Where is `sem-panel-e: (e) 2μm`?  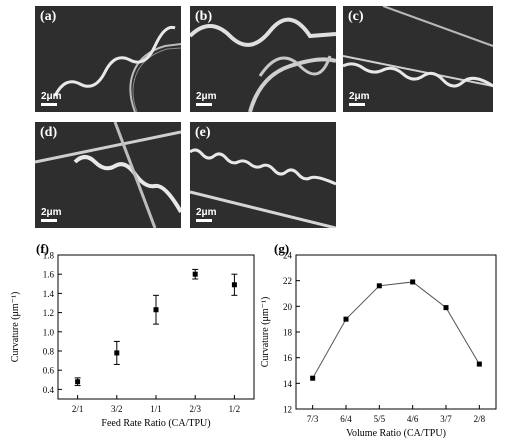 sem-panel-e: (e) 2μm is located at coordinates (263, 175).